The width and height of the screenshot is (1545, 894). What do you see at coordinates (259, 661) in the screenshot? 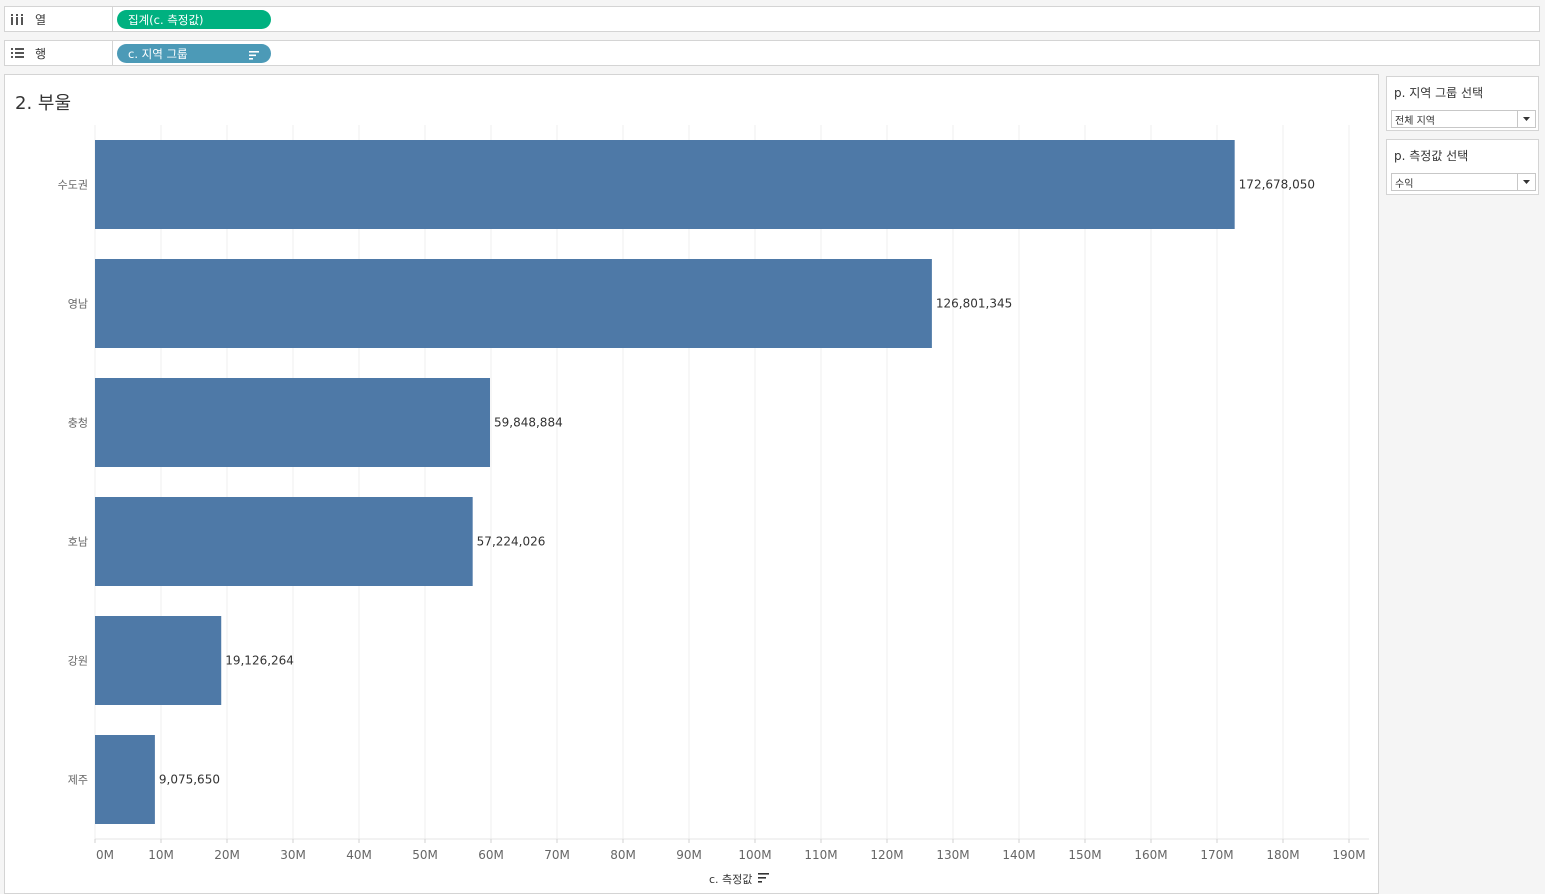
I see `bar-value-label: 19,126,264` at bounding box center [259, 661].